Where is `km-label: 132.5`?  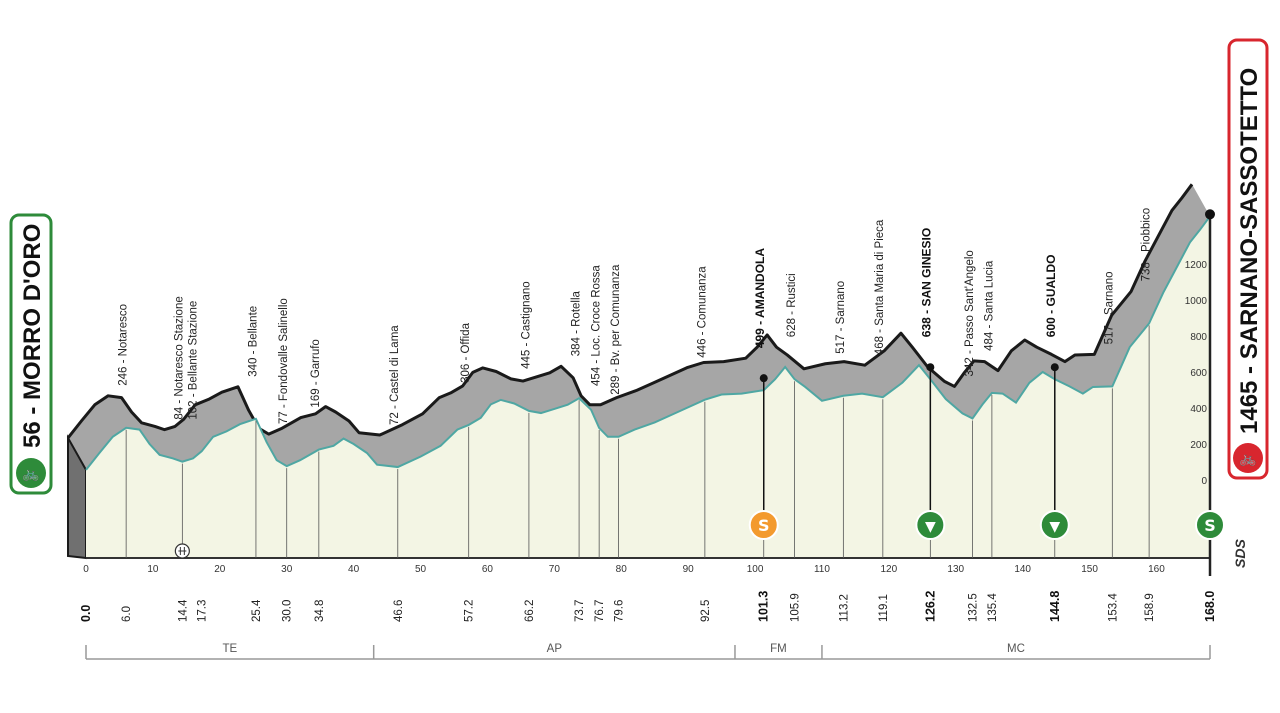
km-label: 132.5 is located at coordinates (973, 607).